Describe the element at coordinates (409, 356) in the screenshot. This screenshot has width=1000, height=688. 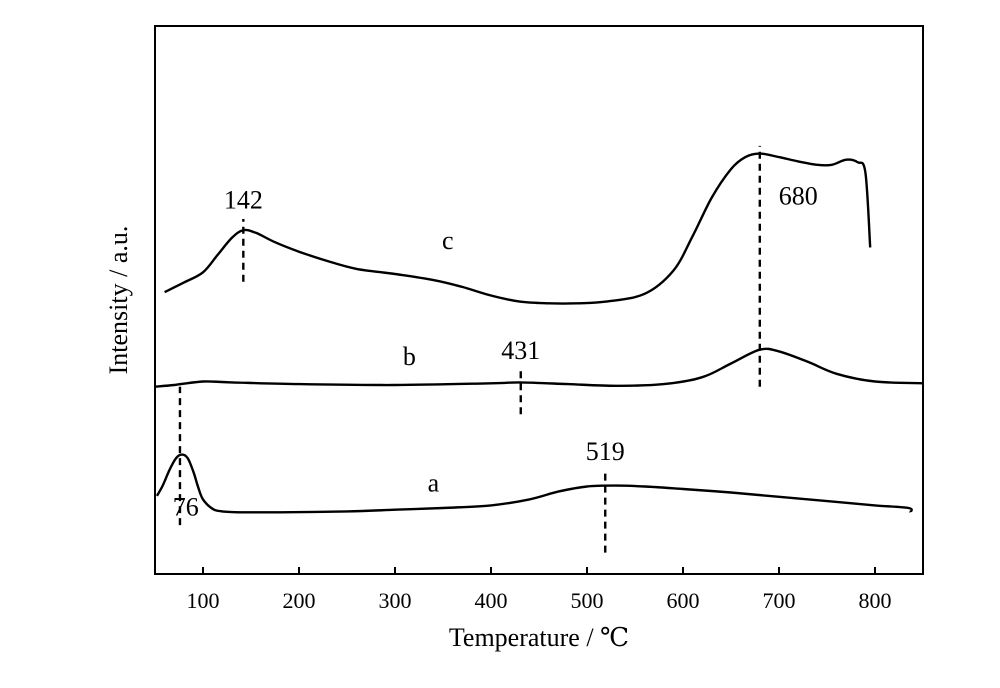
I see `series-label-b: b` at that location.